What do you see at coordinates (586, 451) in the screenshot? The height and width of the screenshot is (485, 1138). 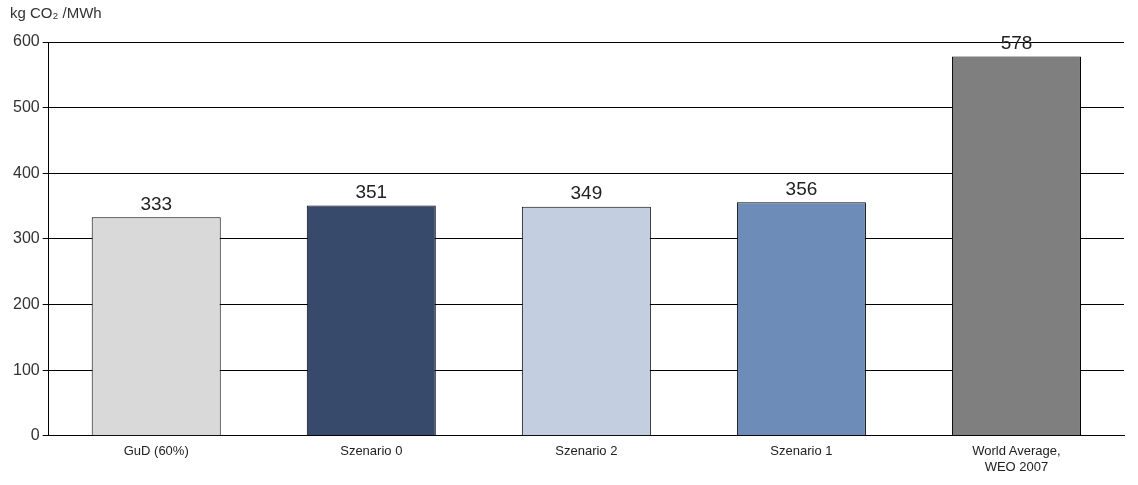 I see `x-tick-label: Szenario 2` at bounding box center [586, 451].